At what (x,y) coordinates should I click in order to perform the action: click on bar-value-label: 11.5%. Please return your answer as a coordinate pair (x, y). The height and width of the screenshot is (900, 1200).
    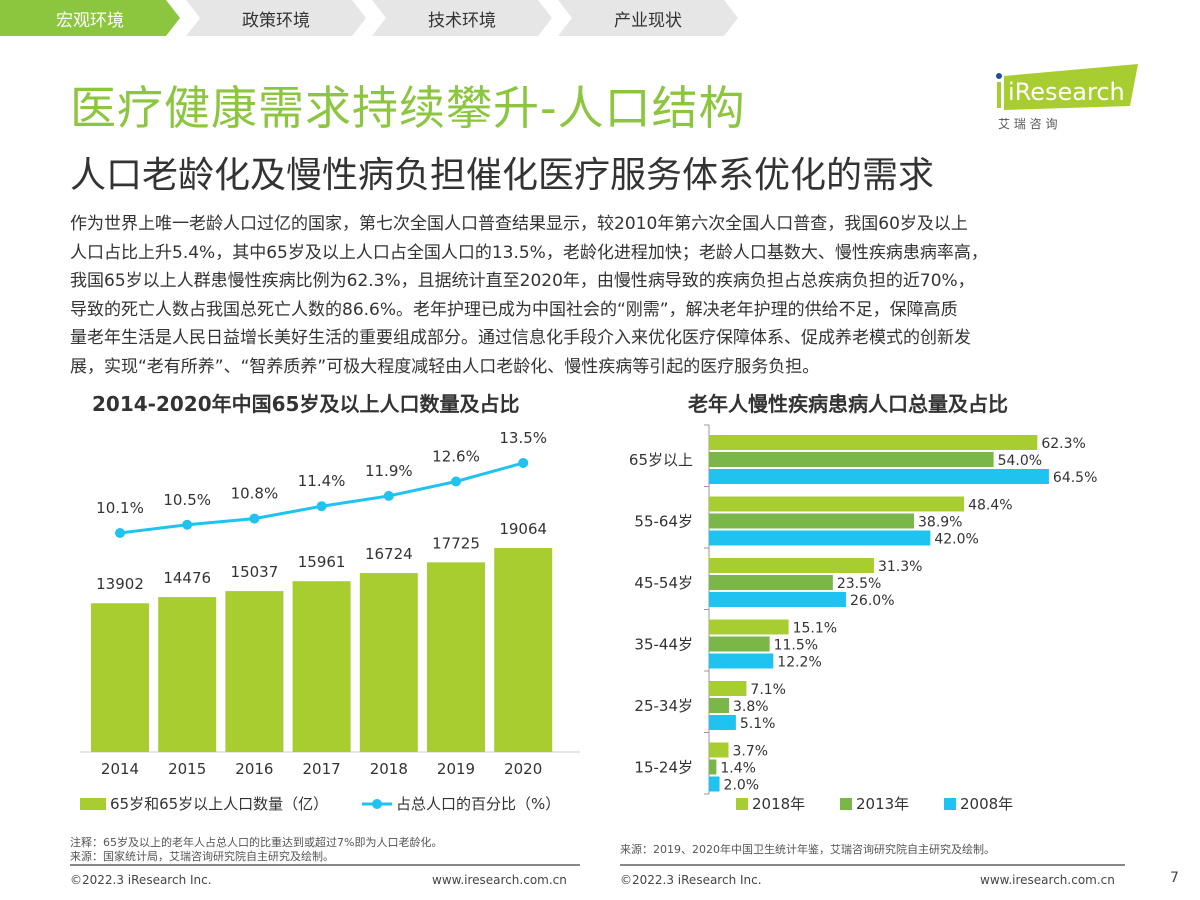
    Looking at the image, I should click on (796, 646).